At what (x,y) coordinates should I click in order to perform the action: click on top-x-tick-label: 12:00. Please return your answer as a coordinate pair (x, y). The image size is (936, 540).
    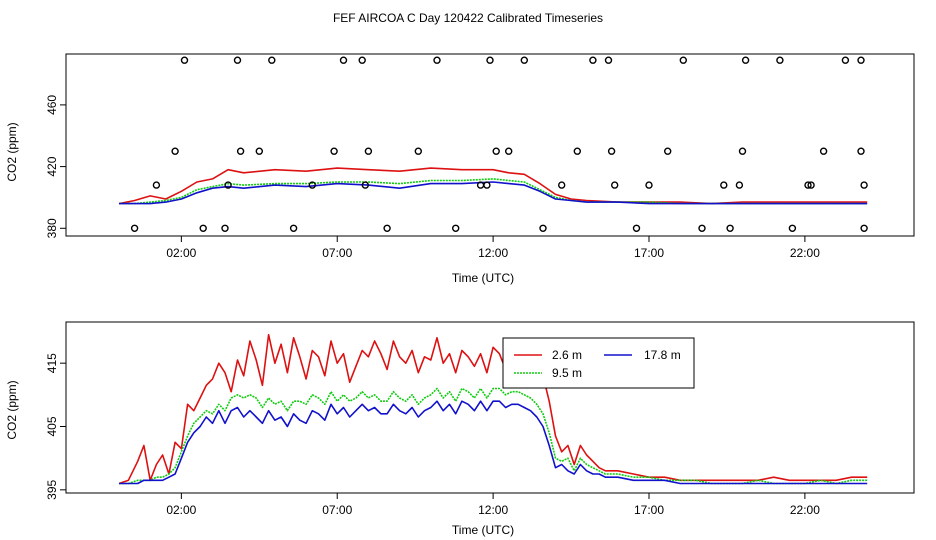
    Looking at the image, I should click on (493, 253).